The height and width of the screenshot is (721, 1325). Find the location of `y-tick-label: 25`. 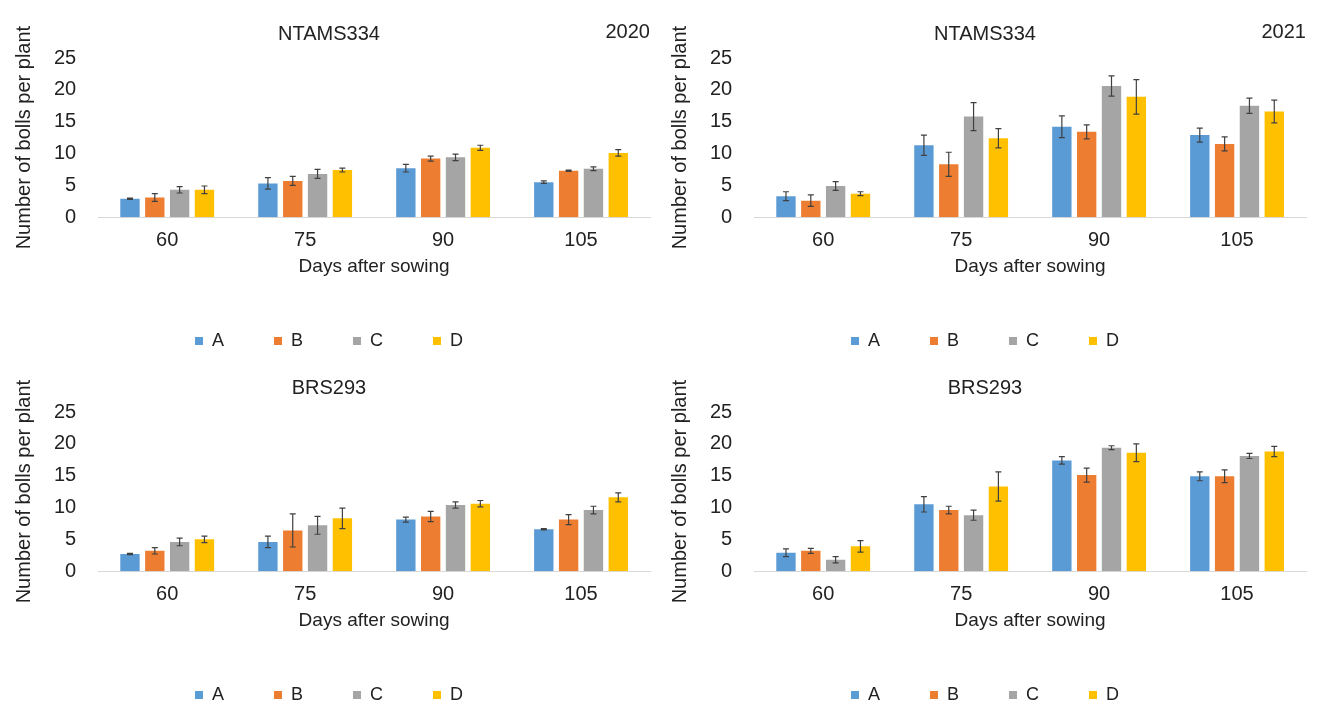

y-tick-label: 25 is located at coordinates (721, 410).